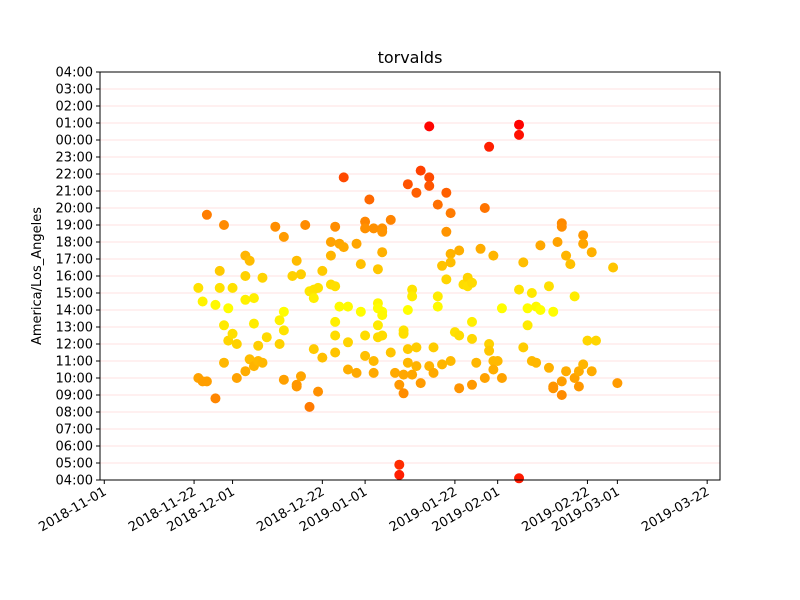 Image resolution: width=800 pixels, height=600 pixels. What do you see at coordinates (74, 294) in the screenshot?
I see `y-tick-label: 15:00` at bounding box center [74, 294].